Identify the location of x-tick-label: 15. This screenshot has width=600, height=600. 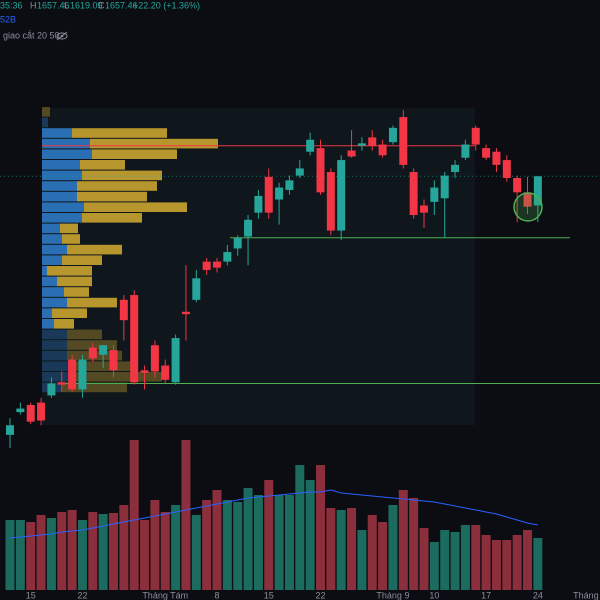
(269, 595).